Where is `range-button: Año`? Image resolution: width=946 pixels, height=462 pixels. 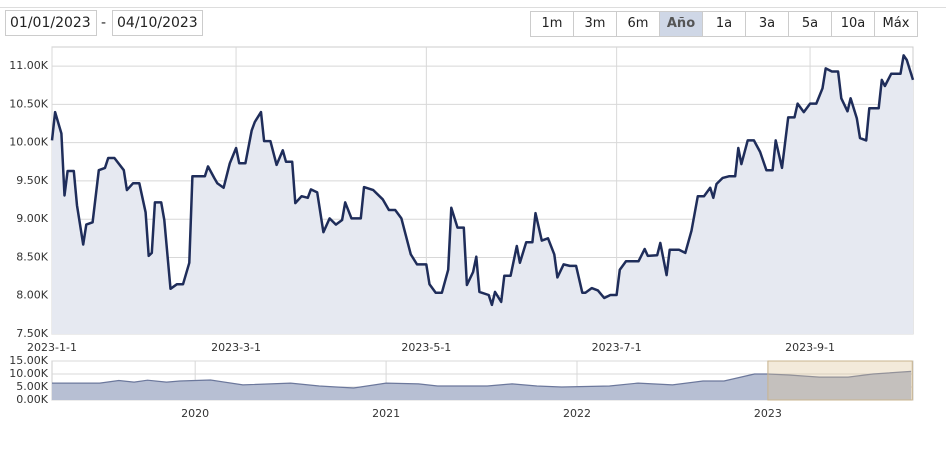
range-button: Año is located at coordinates (680, 24).